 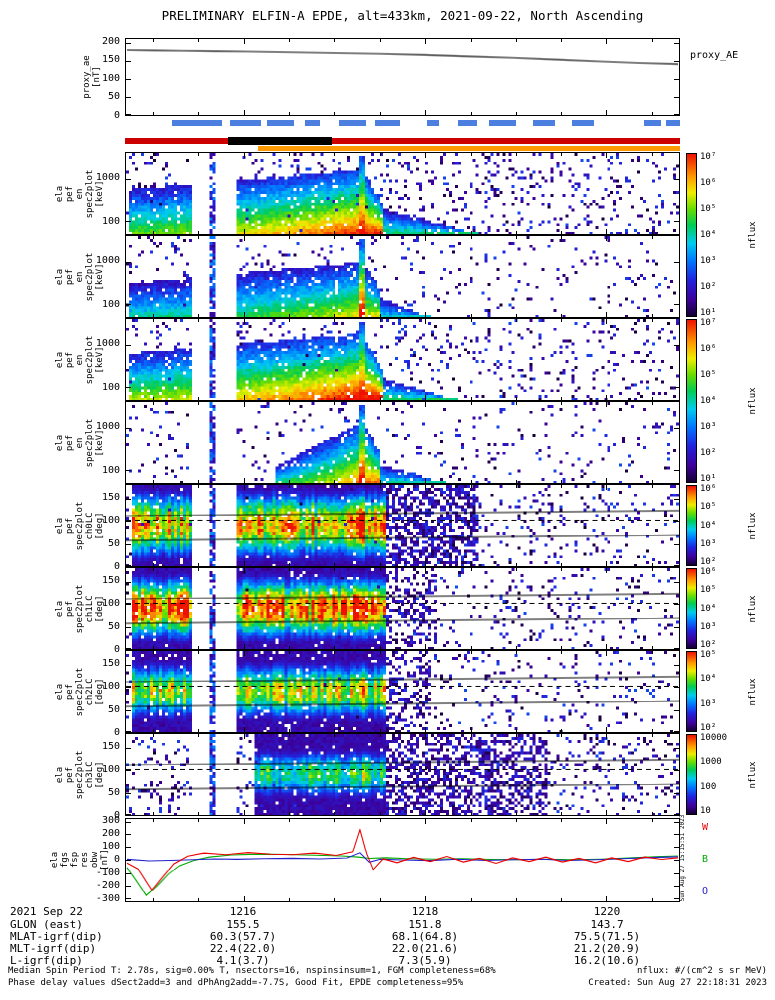 What do you see at coordinates (708, 157) in the screenshot?
I see `colorbar-tick-label: 10⁷` at bounding box center [708, 157].